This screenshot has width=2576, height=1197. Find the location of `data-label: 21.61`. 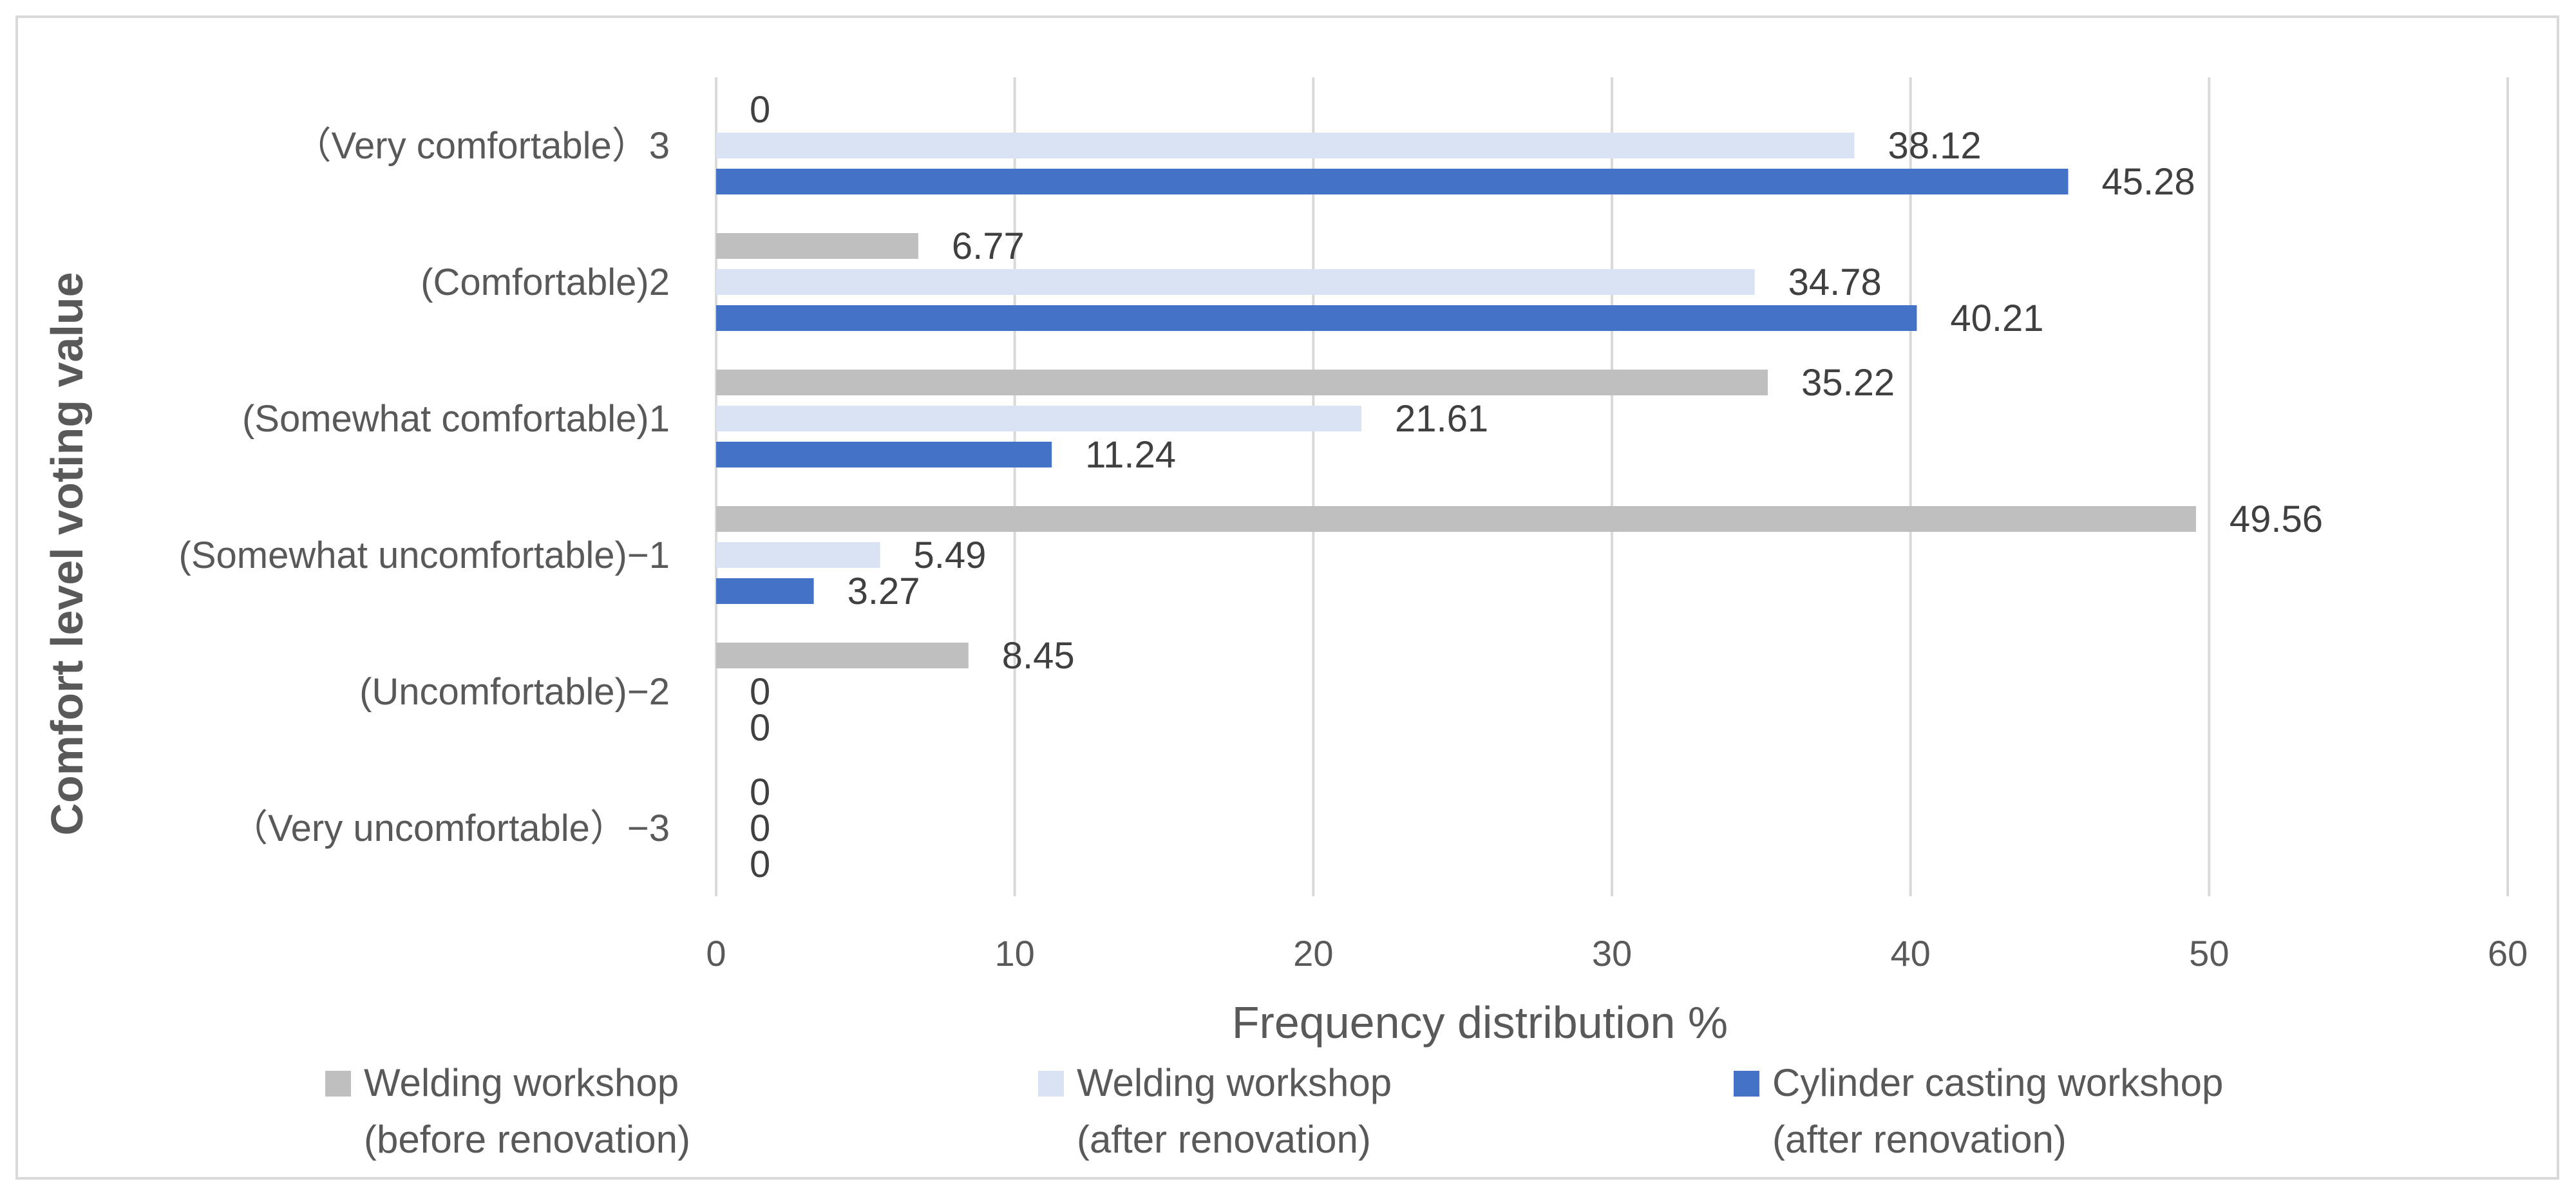

data-label: 21.61 is located at coordinates (1442, 419).